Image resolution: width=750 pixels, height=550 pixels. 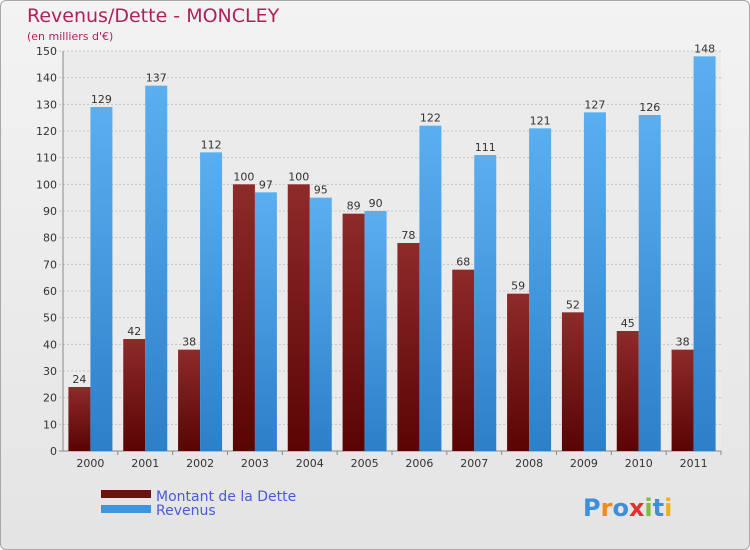 I want to click on data-label-debt: 59, so click(x=518, y=286).